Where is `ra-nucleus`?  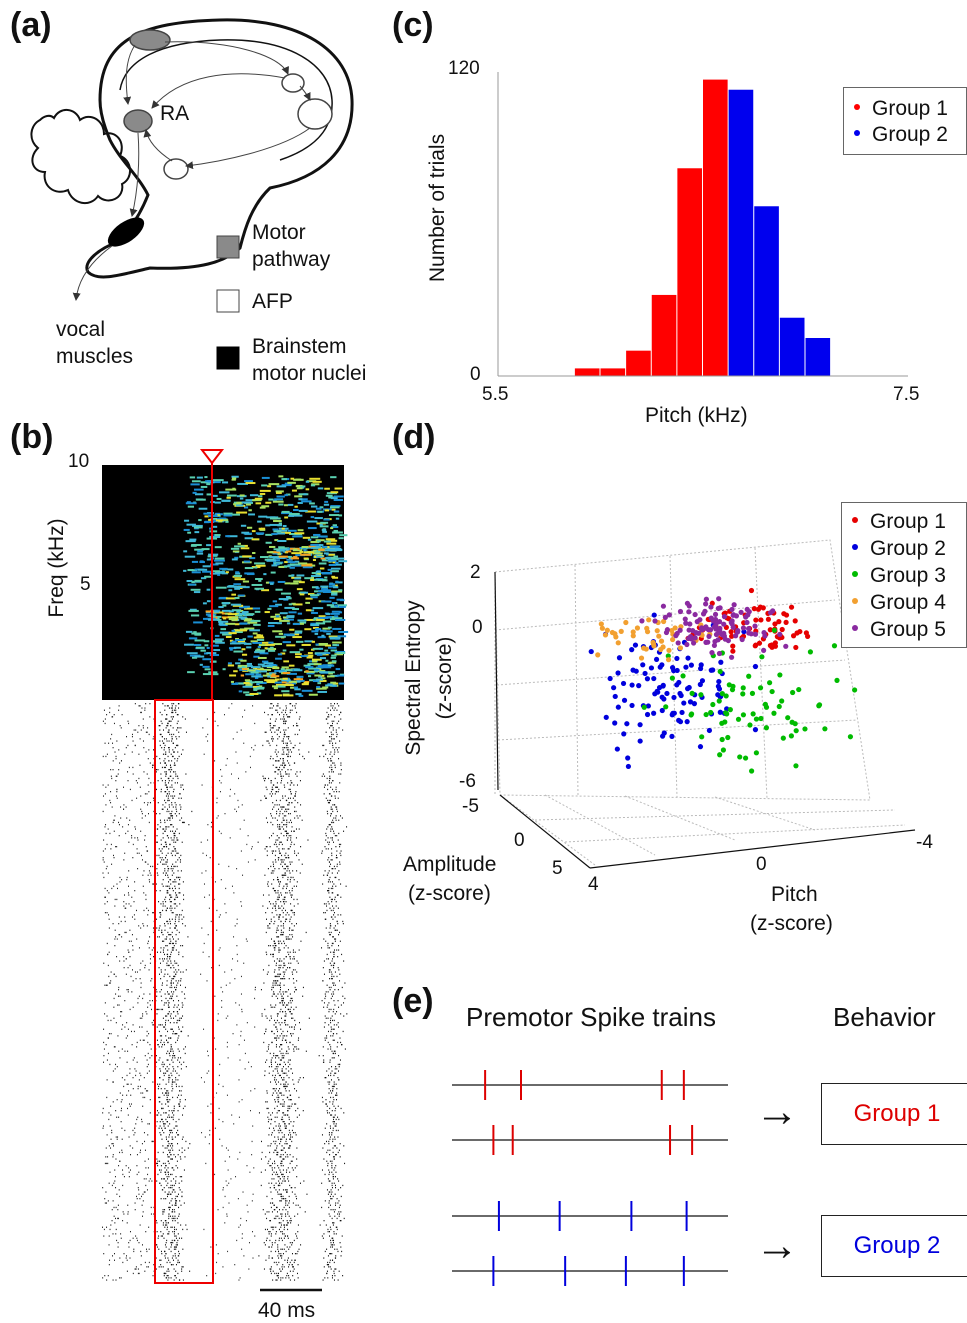
ra-nucleus is located at coordinates (138, 121).